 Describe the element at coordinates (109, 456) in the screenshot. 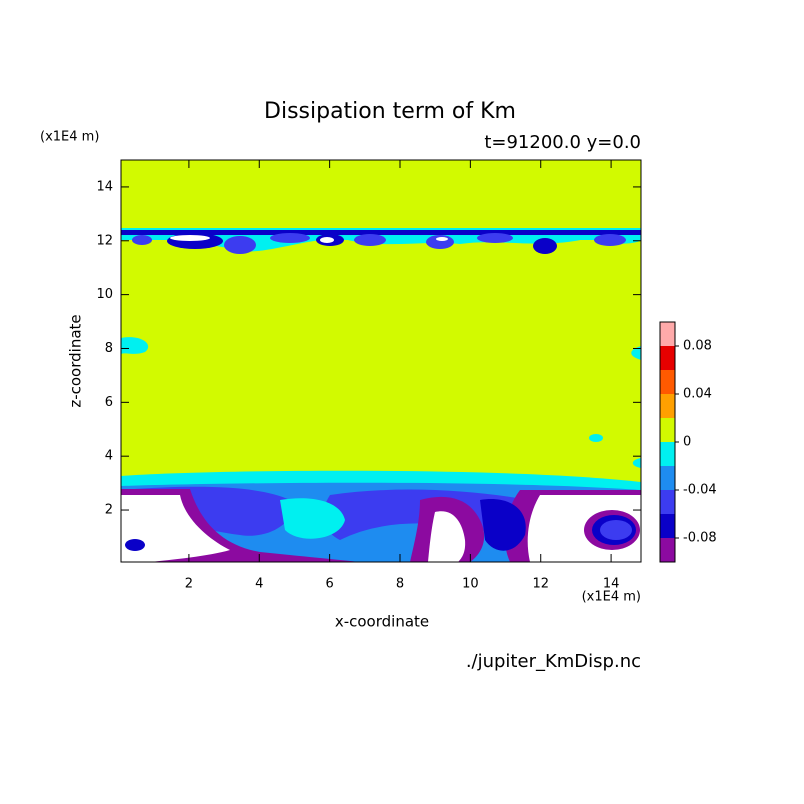

I see `y-tick-label: 4` at that location.